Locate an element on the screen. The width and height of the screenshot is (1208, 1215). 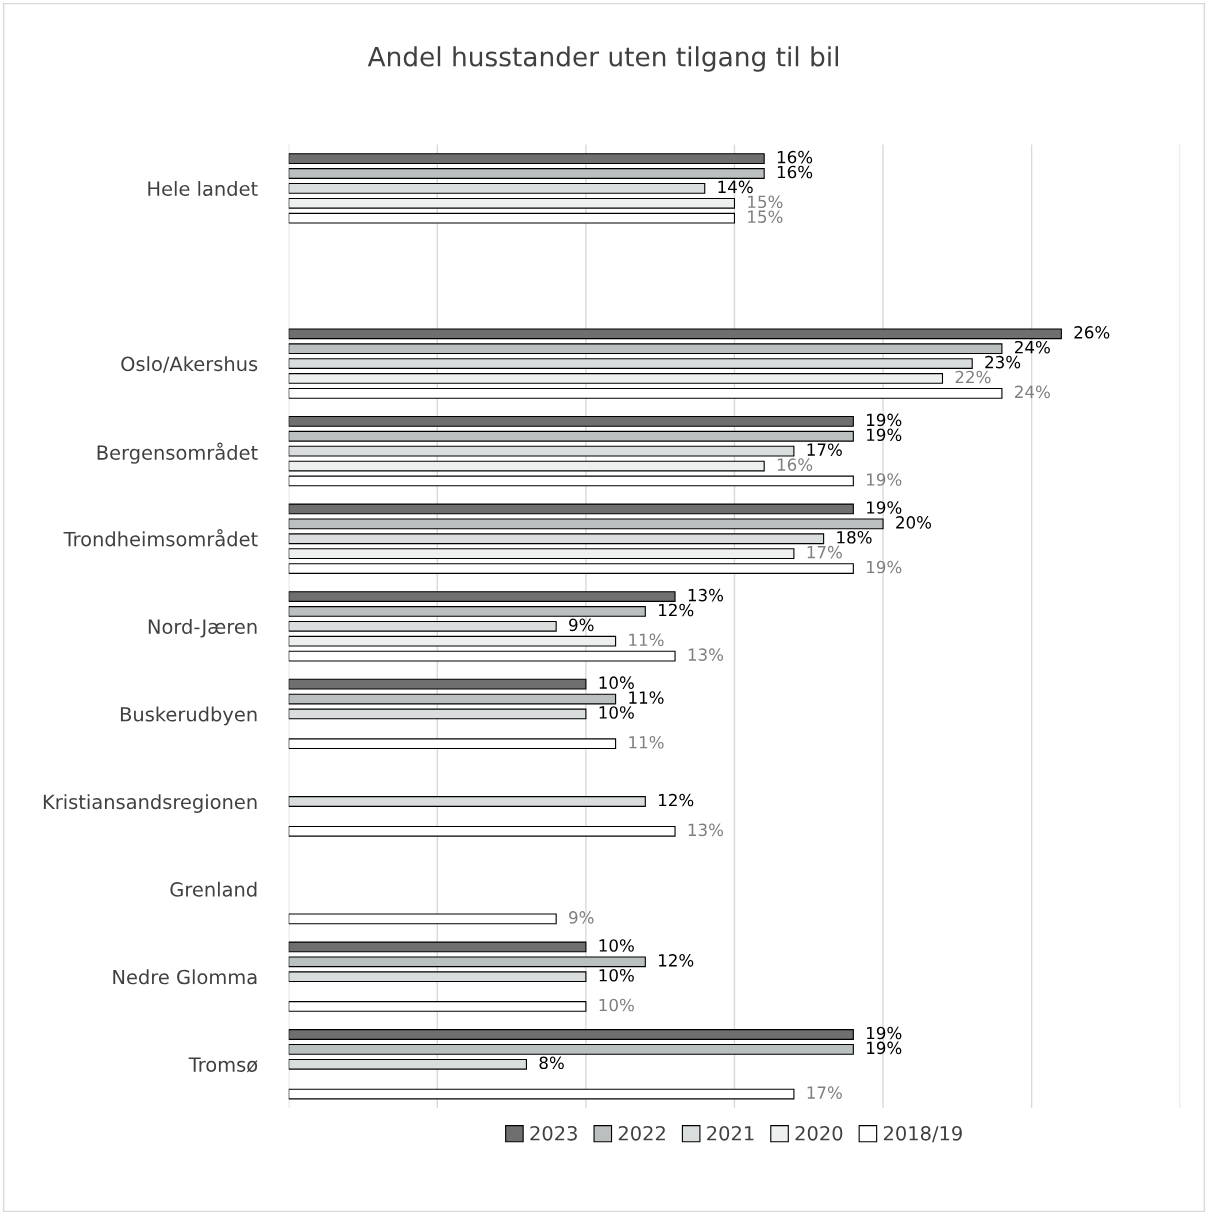
y-tick-label: Nedre Glomma is located at coordinates (185, 977).